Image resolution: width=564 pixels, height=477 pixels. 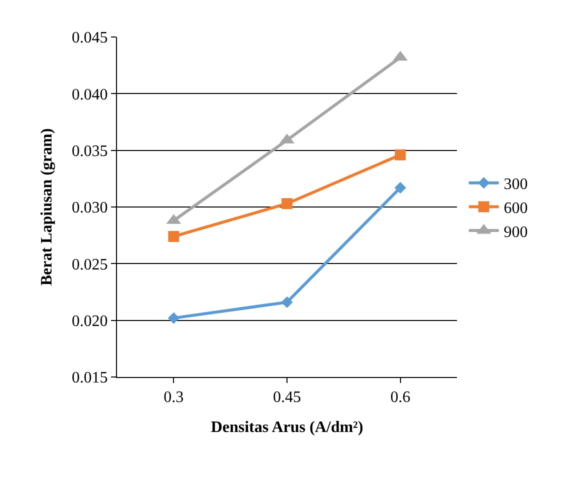 What do you see at coordinates (400, 397) in the screenshot?
I see `x-tick-label: 0.6` at bounding box center [400, 397].